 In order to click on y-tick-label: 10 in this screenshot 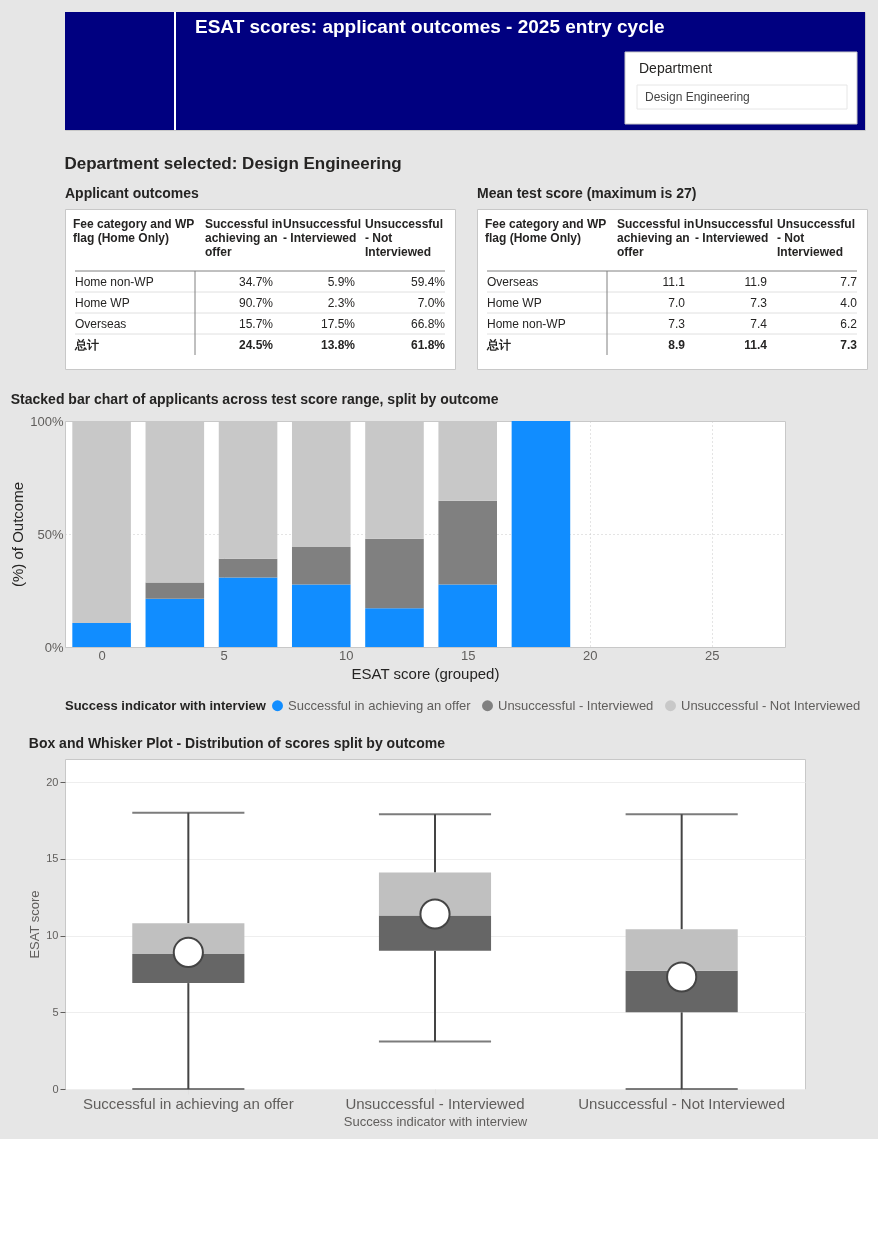, I will do `click(52, 935)`.